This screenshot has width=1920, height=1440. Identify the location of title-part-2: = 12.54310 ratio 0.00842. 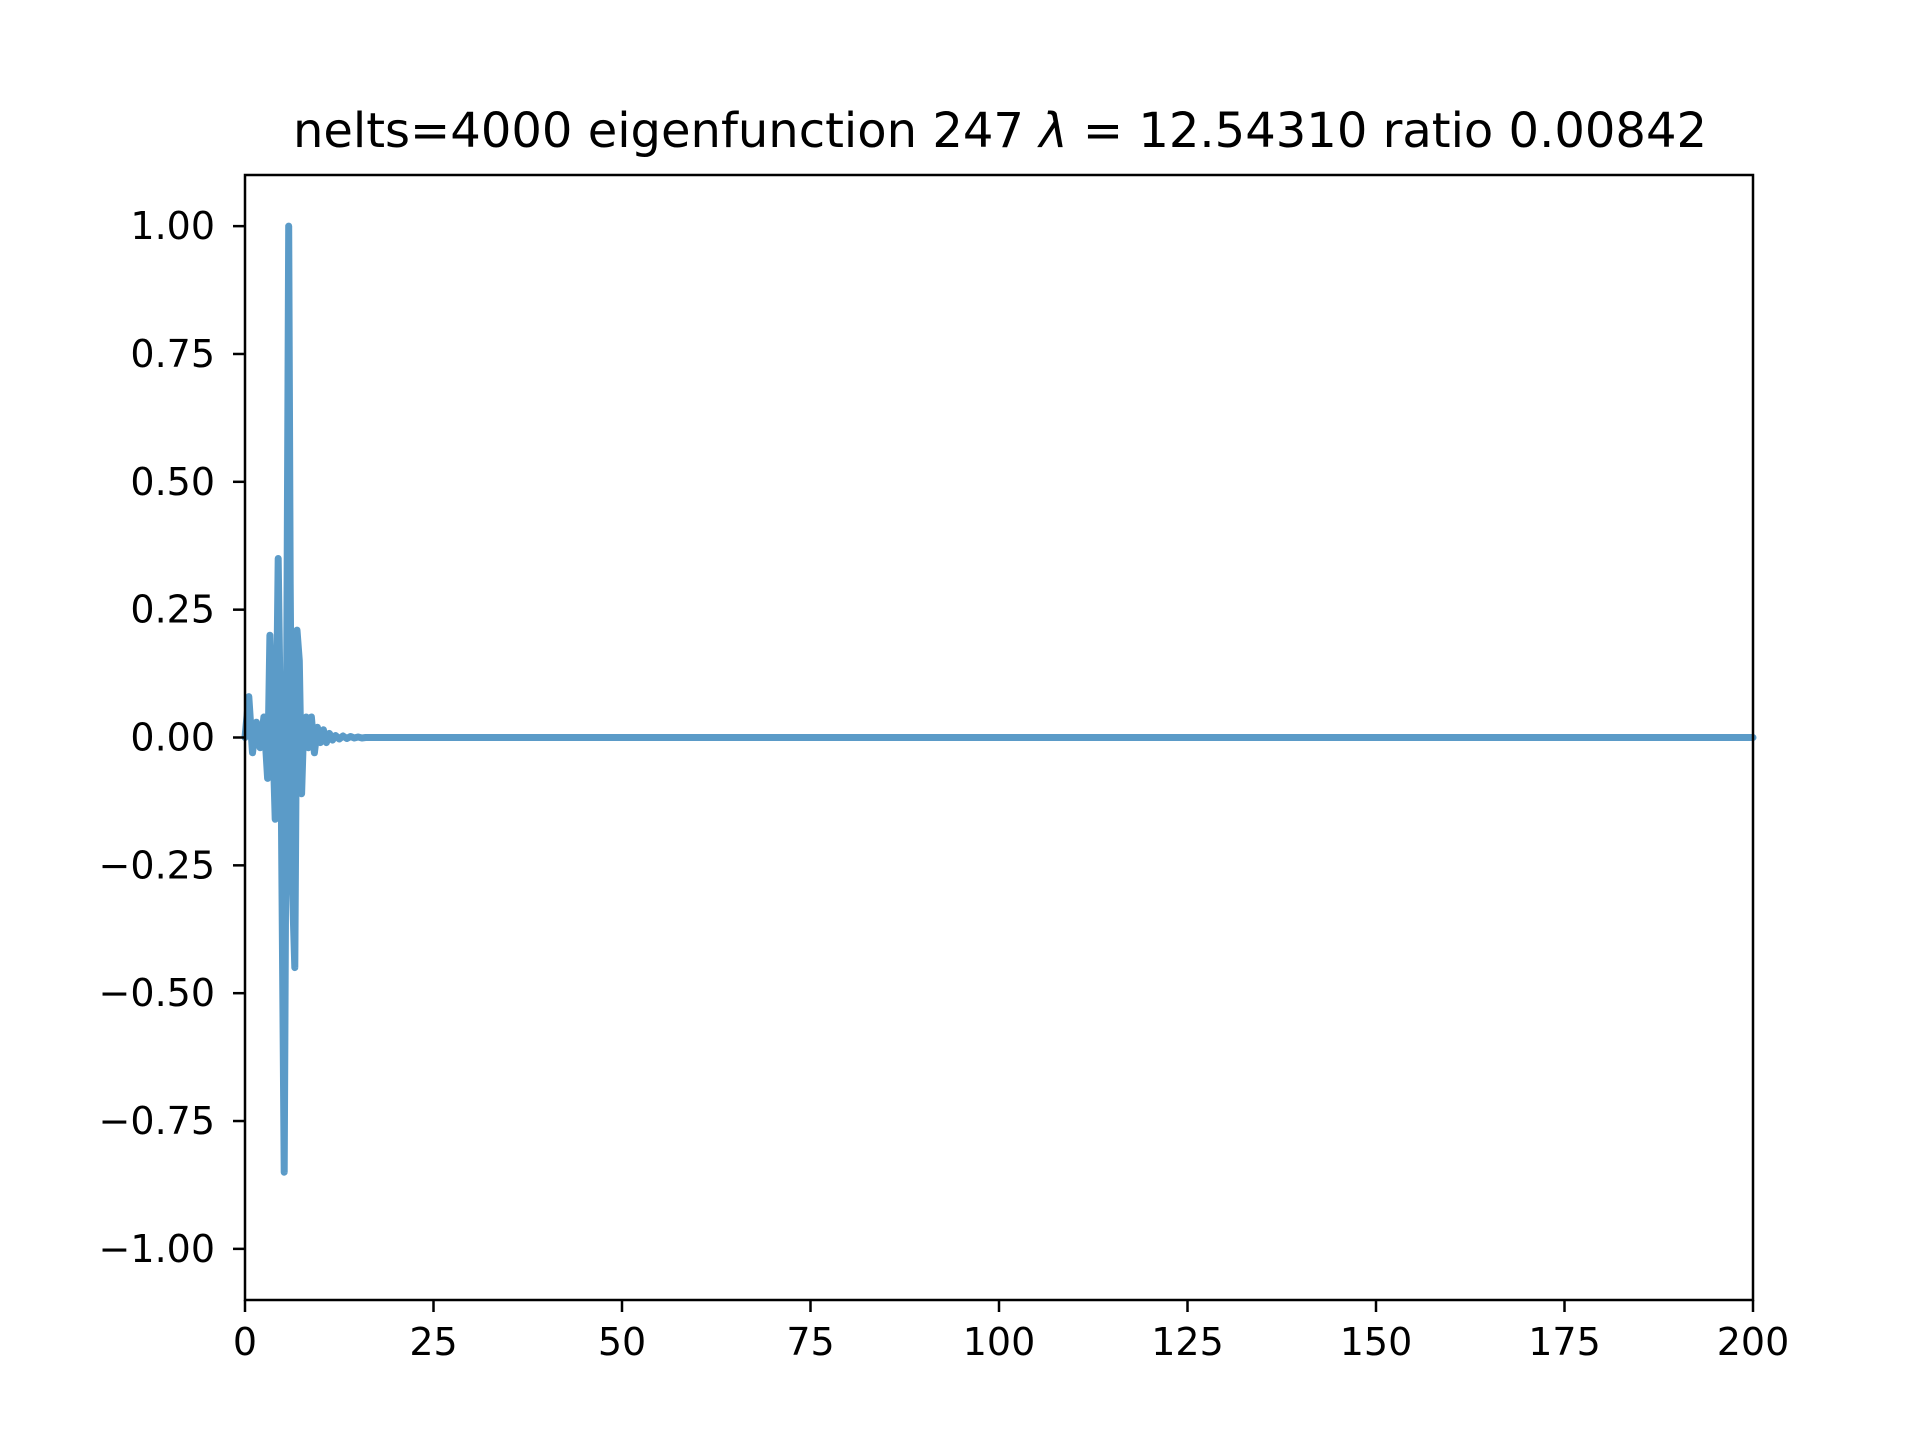
(1387, 131).